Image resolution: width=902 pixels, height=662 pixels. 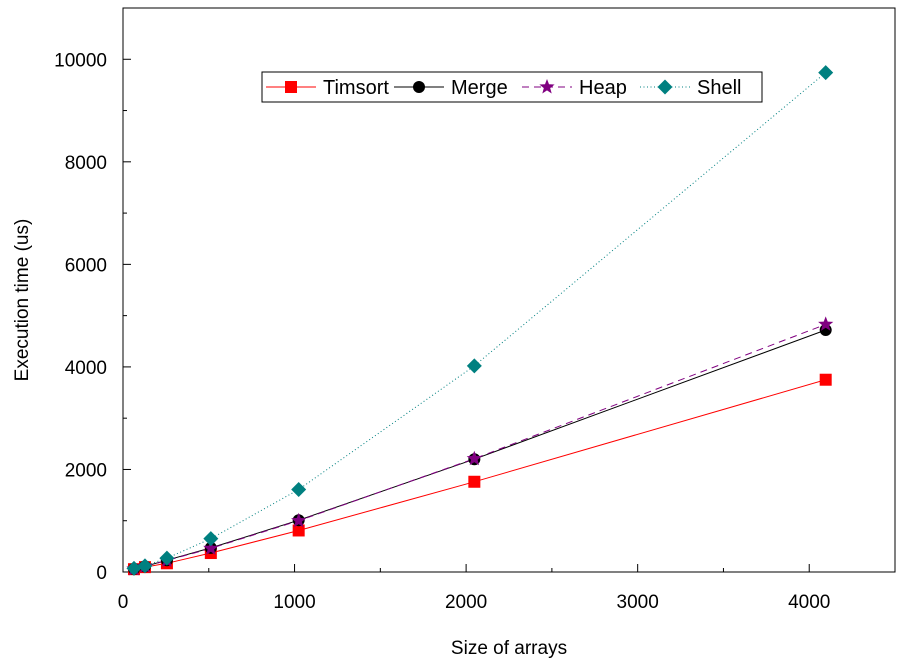 What do you see at coordinates (123, 602) in the screenshot?
I see `x-tick-label: 0` at bounding box center [123, 602].